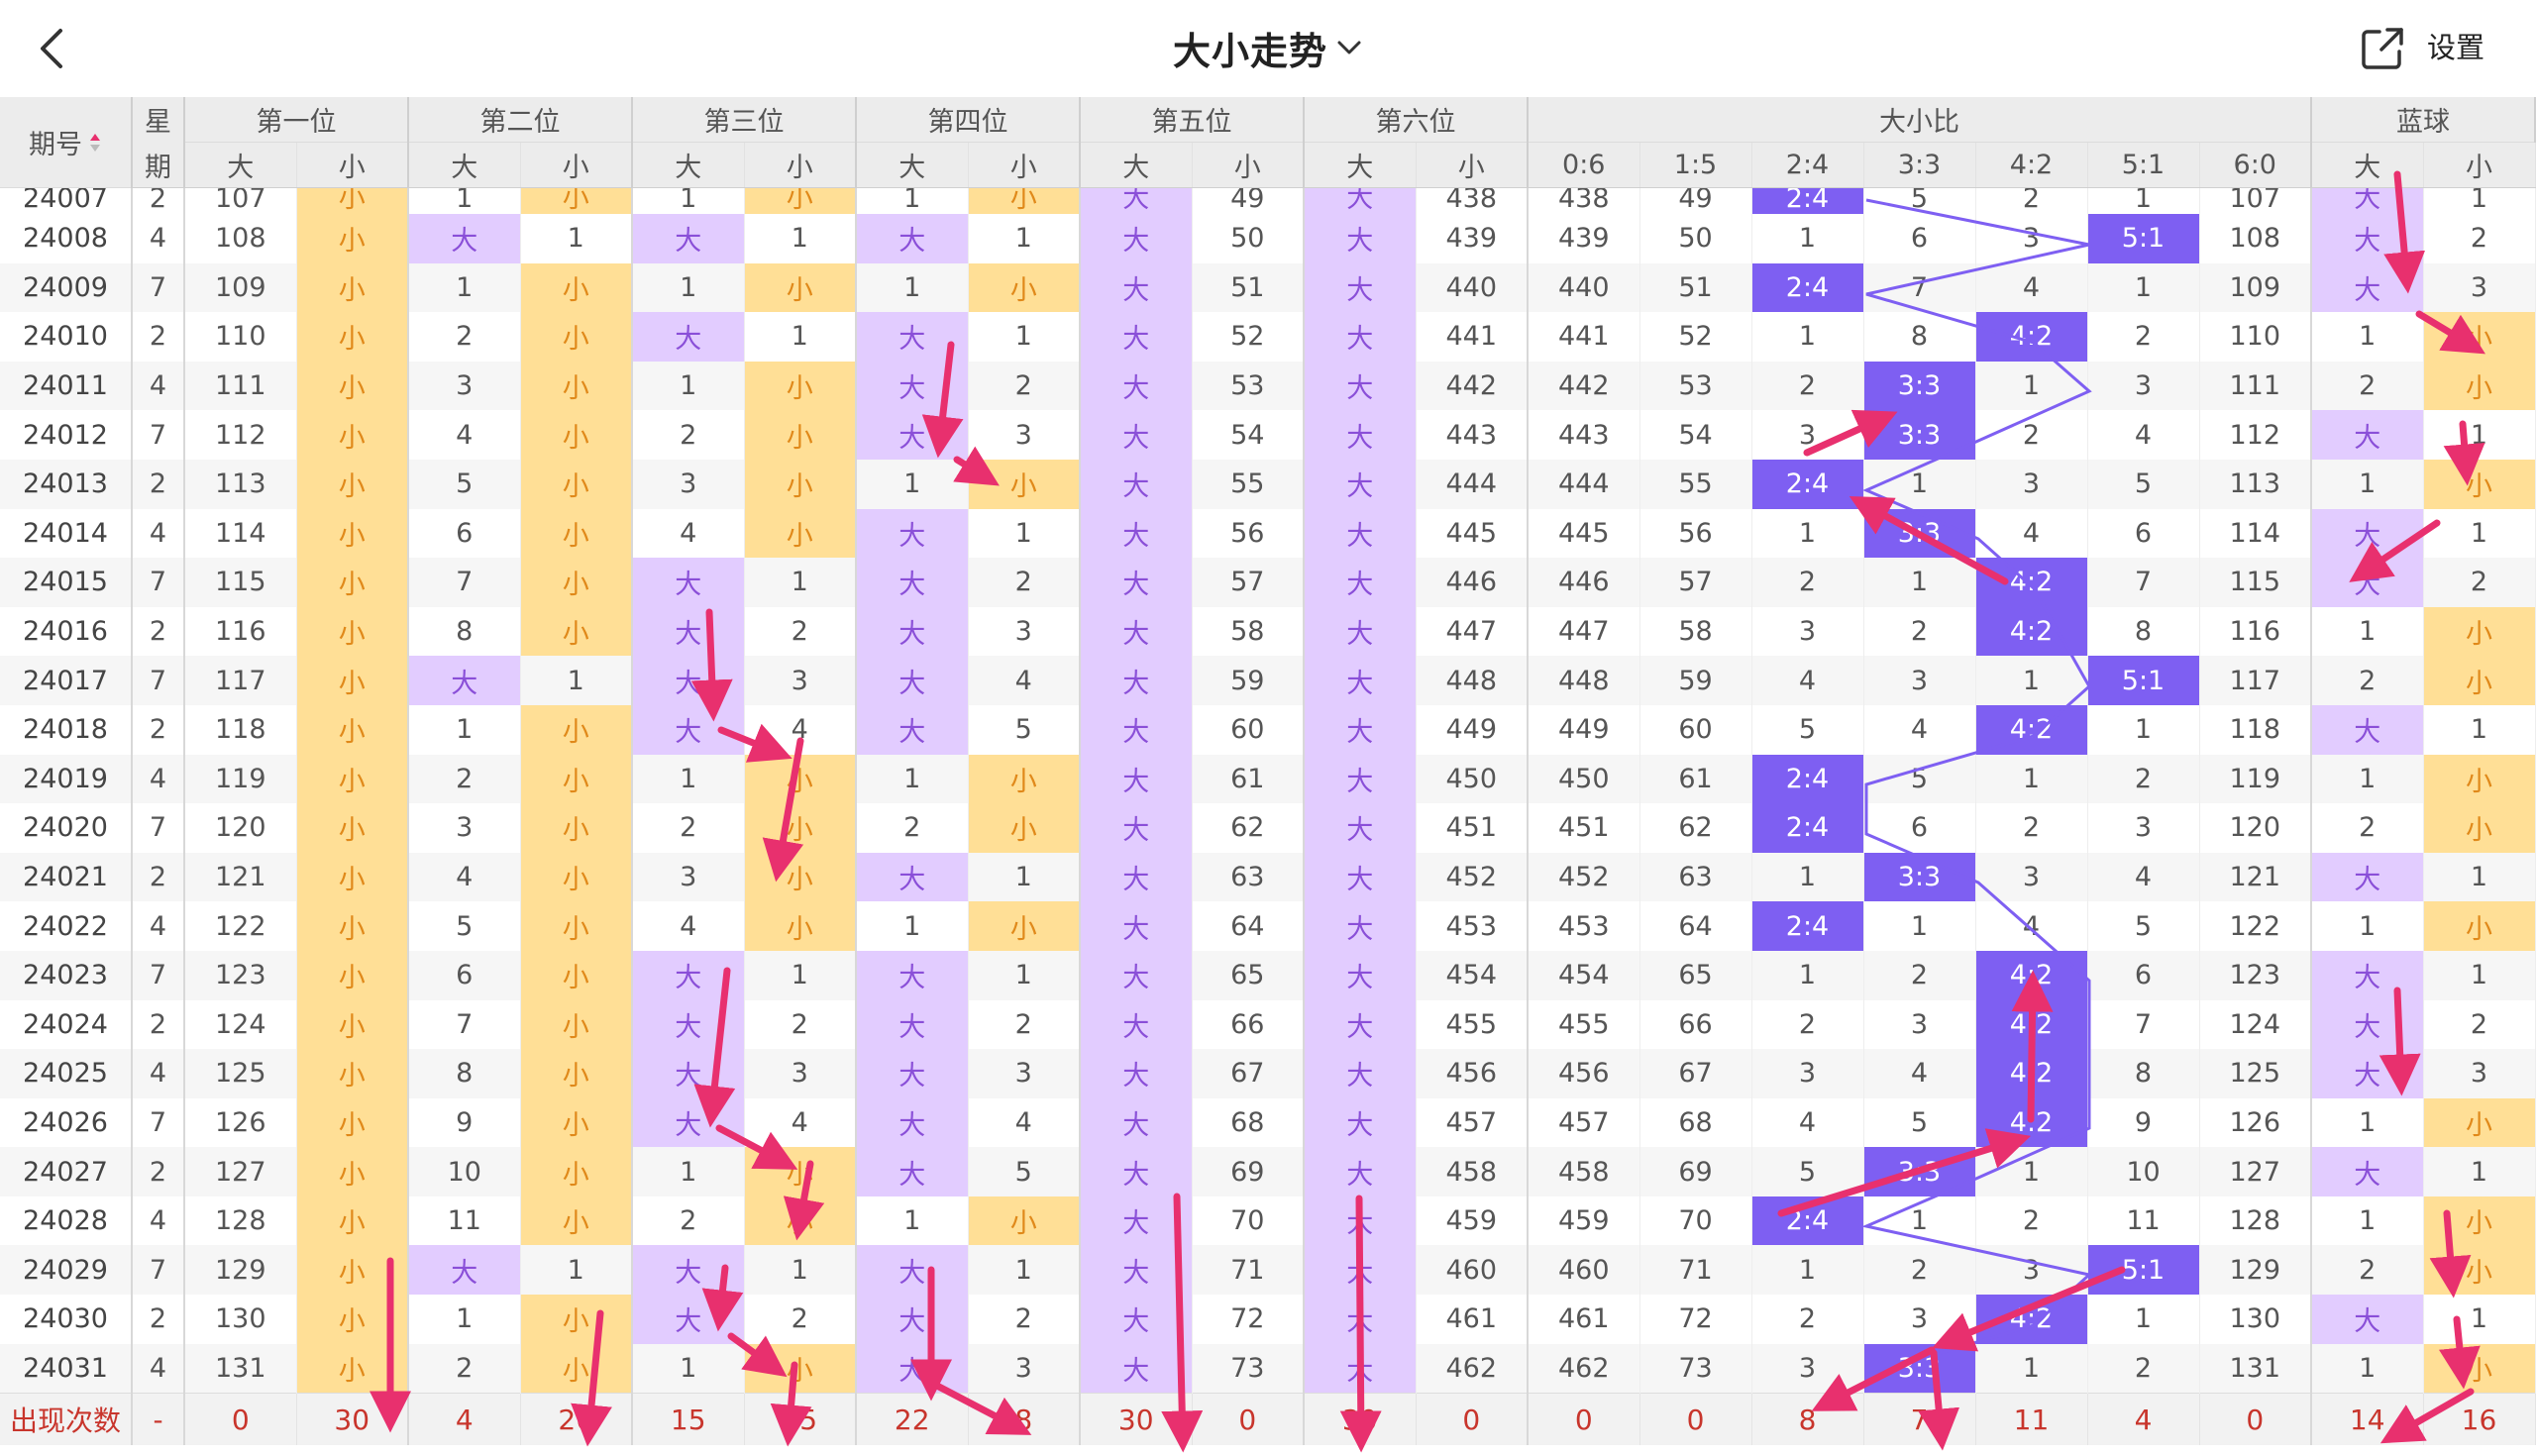 This screenshot has width=2536, height=1456. I want to click on table-row: 24015 7 115 小 7 小大 1 大 2 大 57 大 446 446 57 2 1 4:2 7 115 大 2, so click(1268, 582).